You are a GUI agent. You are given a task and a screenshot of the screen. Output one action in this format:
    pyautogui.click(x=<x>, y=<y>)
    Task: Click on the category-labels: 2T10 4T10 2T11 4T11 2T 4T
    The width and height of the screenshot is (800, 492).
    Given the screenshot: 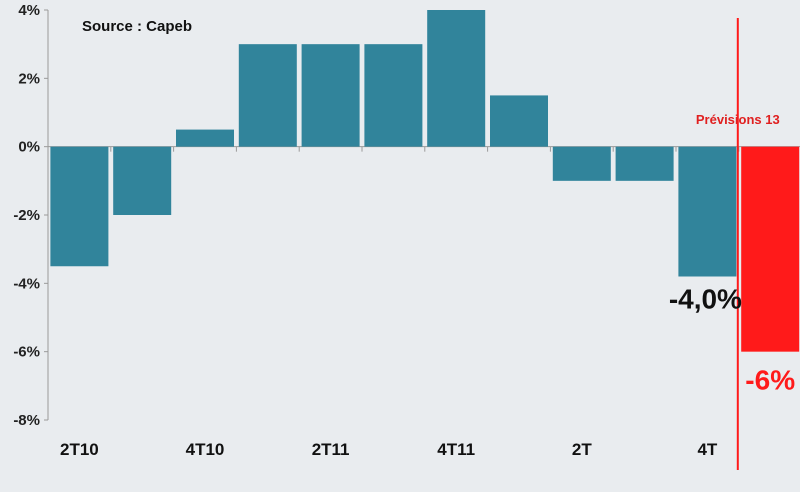 What is the action you would take?
    pyautogui.click(x=389, y=449)
    